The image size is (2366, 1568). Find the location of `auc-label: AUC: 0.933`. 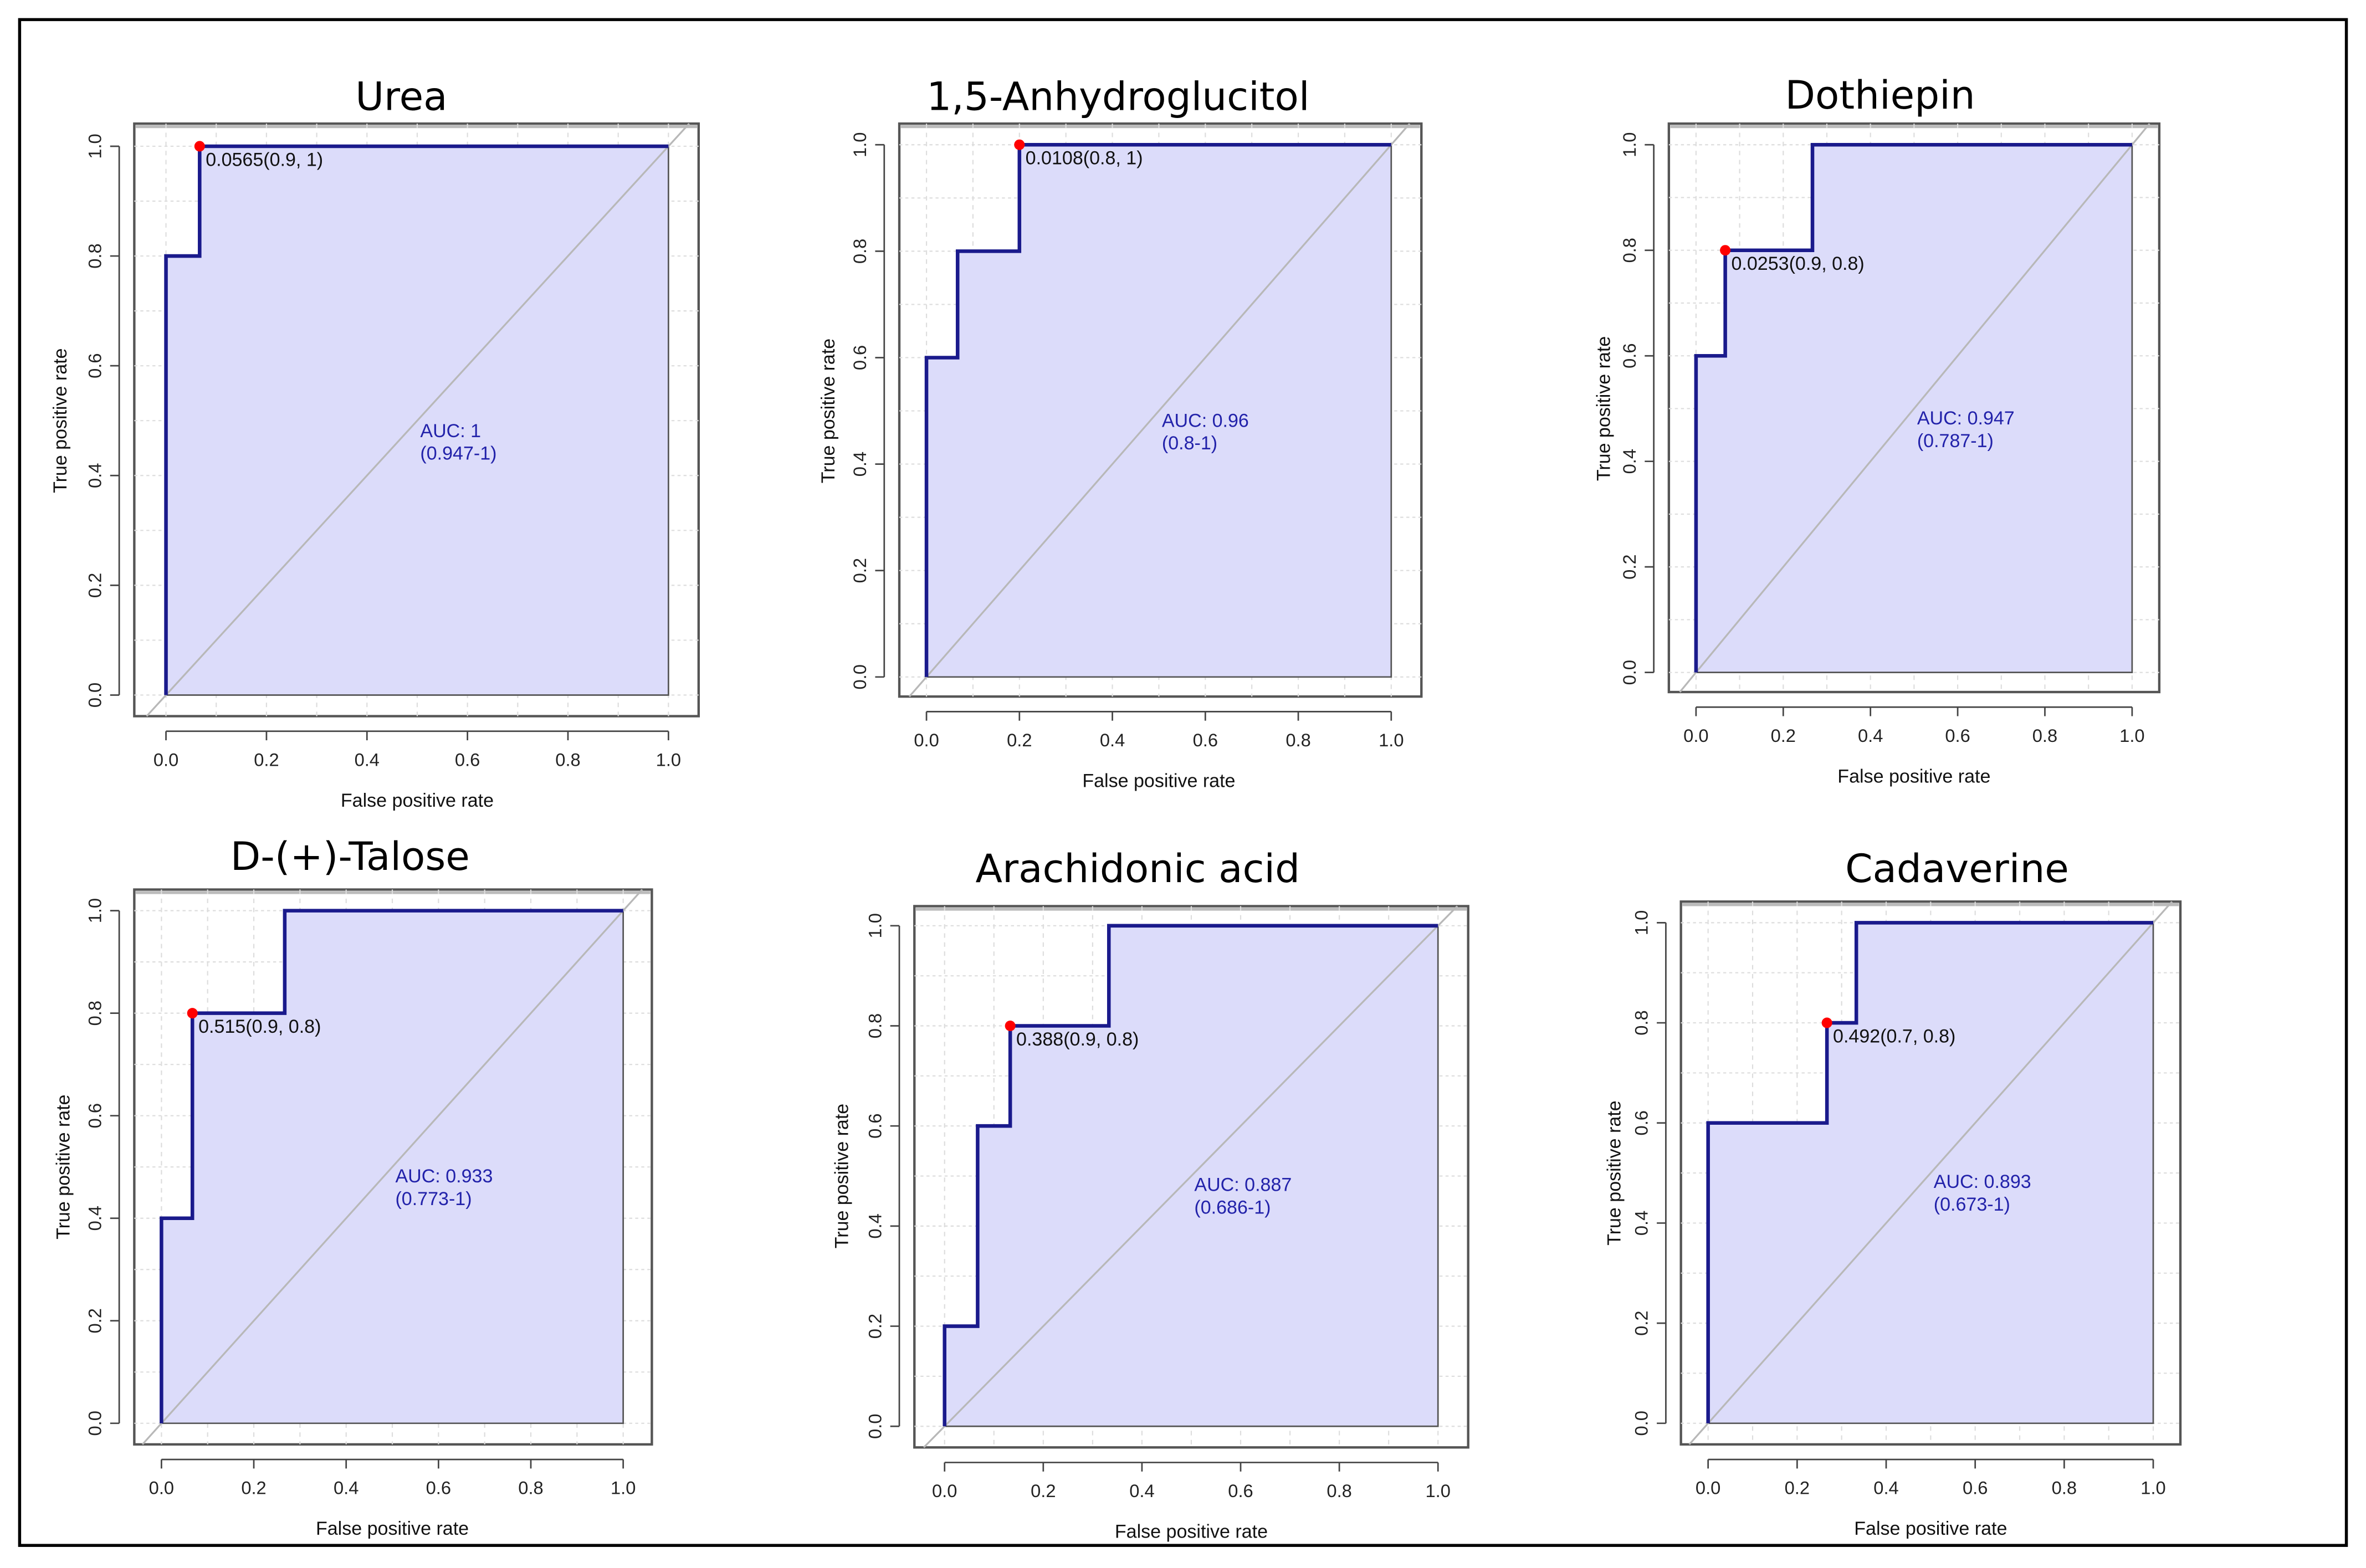

auc-label: AUC: 0.933 is located at coordinates (444, 1176).